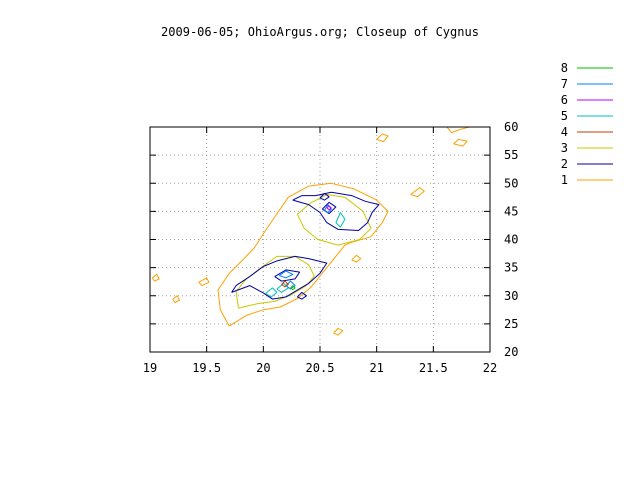  I want to click on x-tick-label: 20, so click(263, 368).